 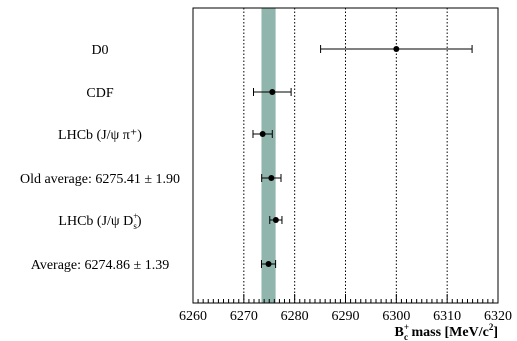 I want to click on measurement-label: CDF, so click(x=99, y=93).